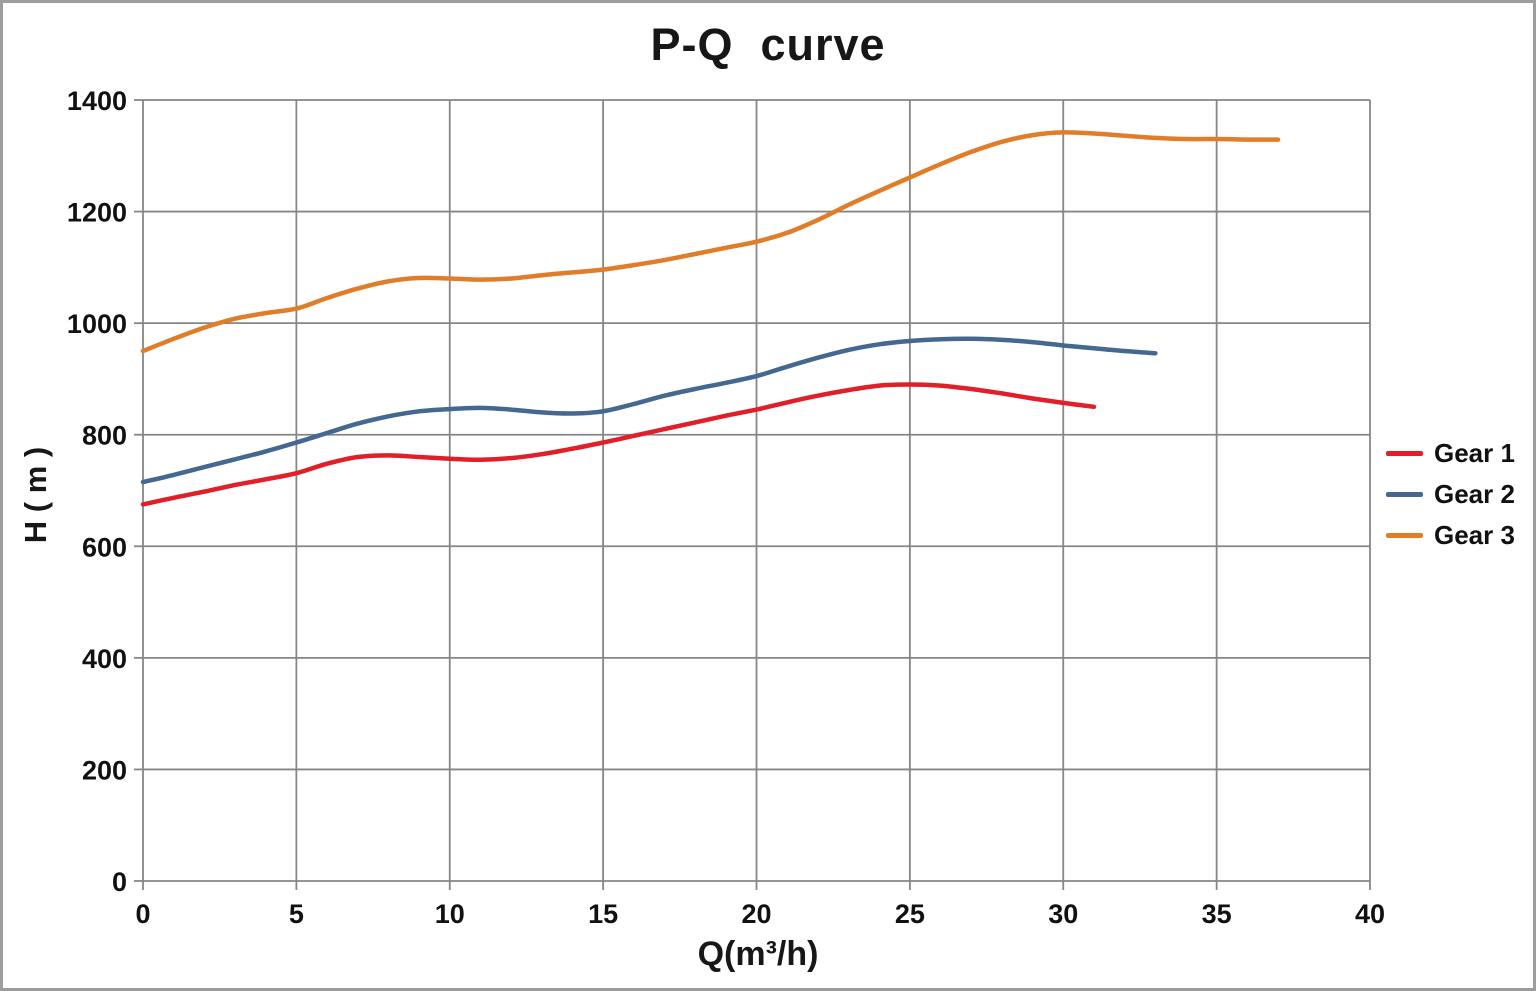 This screenshot has height=991, width=1536. What do you see at coordinates (450, 914) in the screenshot?
I see `x-tick-label: 10` at bounding box center [450, 914].